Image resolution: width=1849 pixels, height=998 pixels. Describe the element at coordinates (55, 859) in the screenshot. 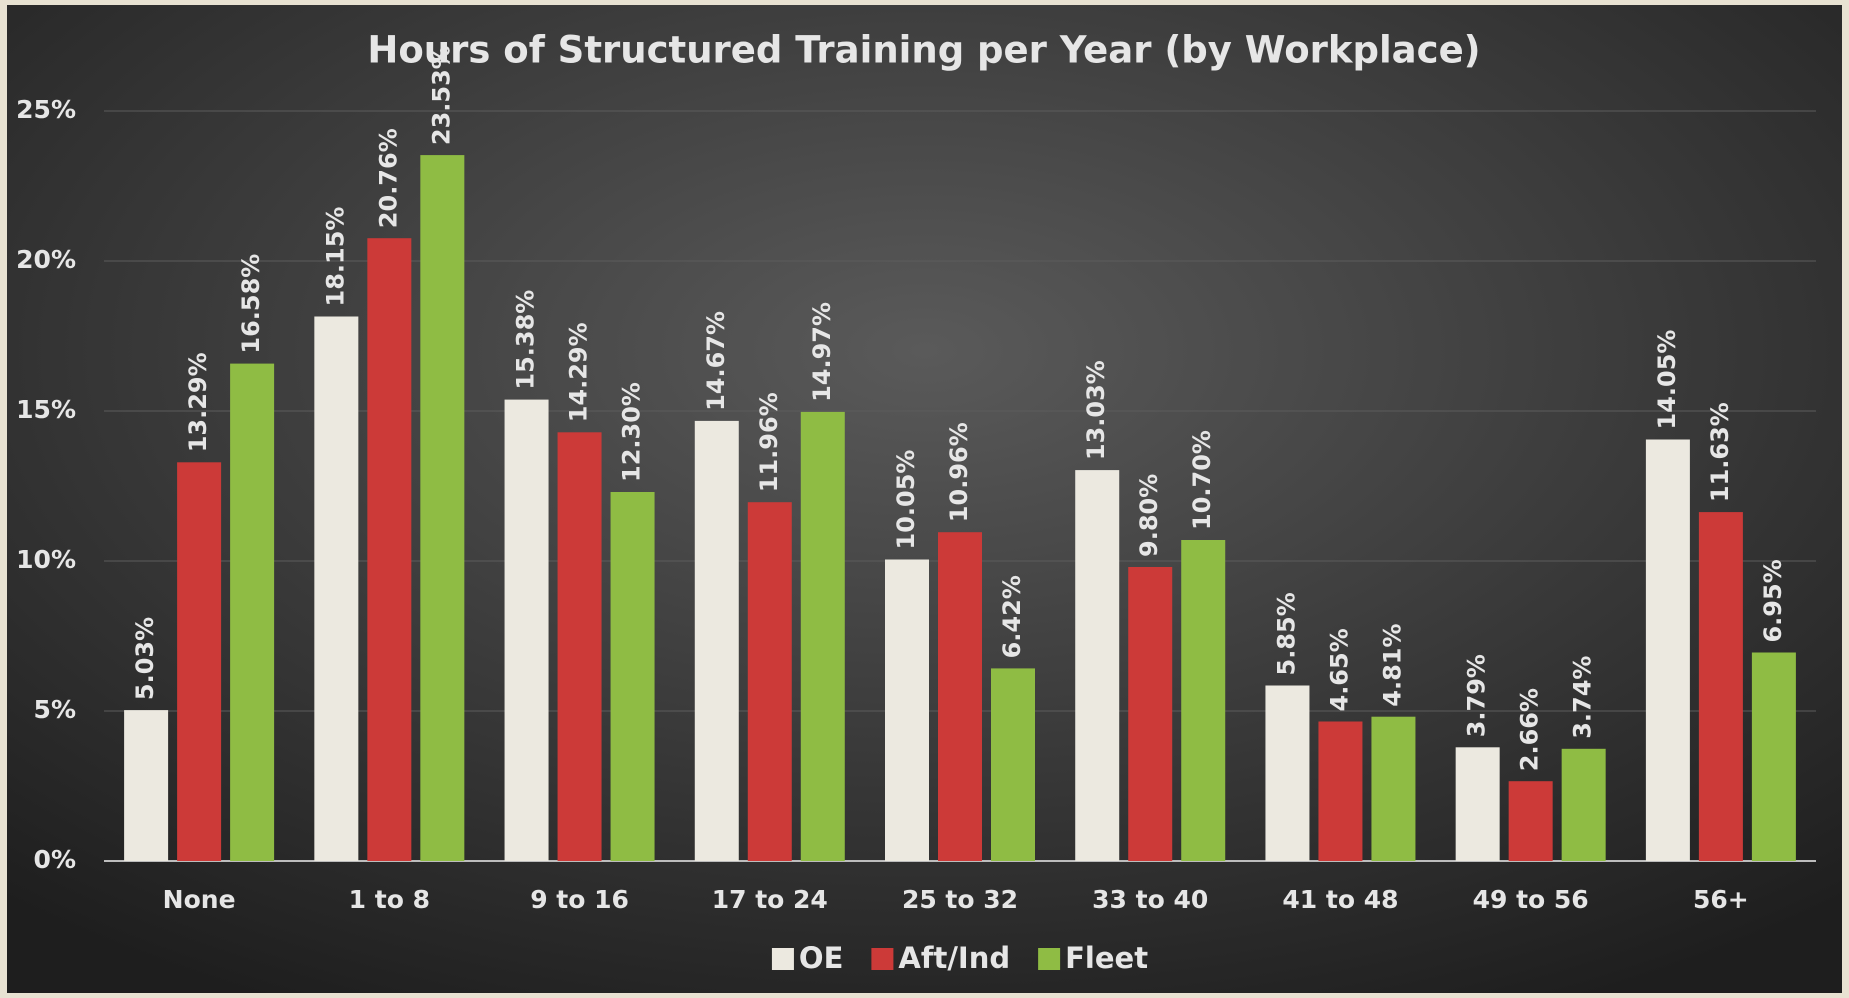

I see `y-tick-label: 0%` at that location.